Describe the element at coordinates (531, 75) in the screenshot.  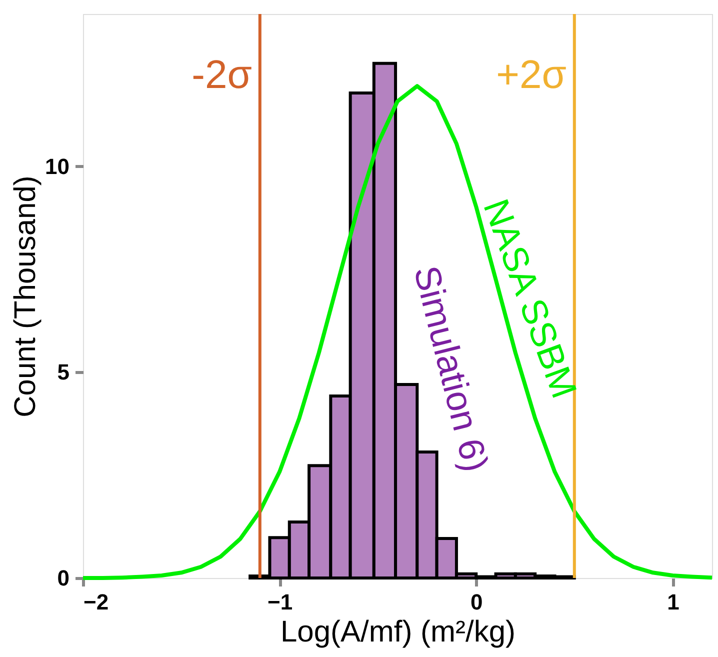
I see `ref-line-label: +2σ` at that location.